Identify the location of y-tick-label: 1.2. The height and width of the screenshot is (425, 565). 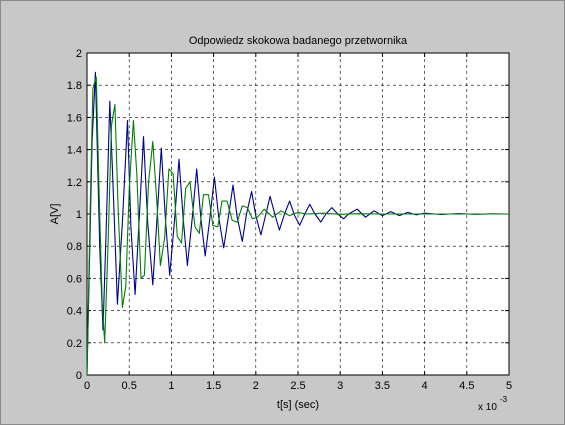
(74, 183).